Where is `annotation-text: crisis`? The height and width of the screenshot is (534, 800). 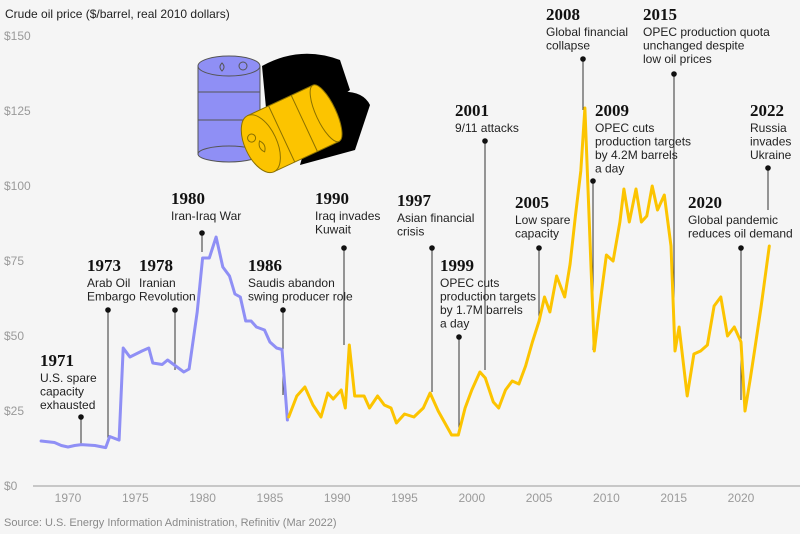 annotation-text: crisis is located at coordinates (410, 232).